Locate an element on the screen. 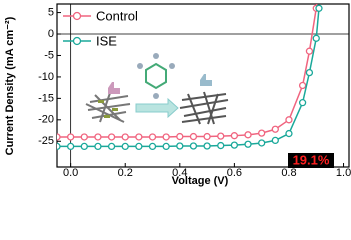  y-tick-label: -25 is located at coordinates (46, 141).